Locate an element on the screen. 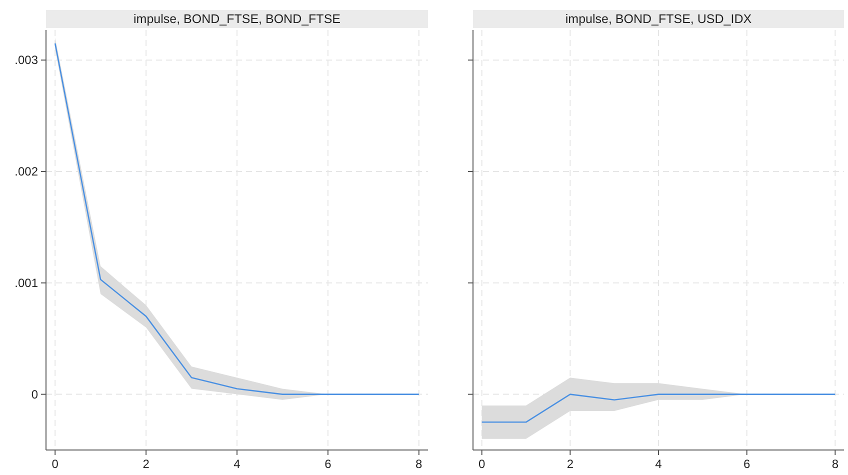  y-tick-label: .001 is located at coordinates (26, 283).